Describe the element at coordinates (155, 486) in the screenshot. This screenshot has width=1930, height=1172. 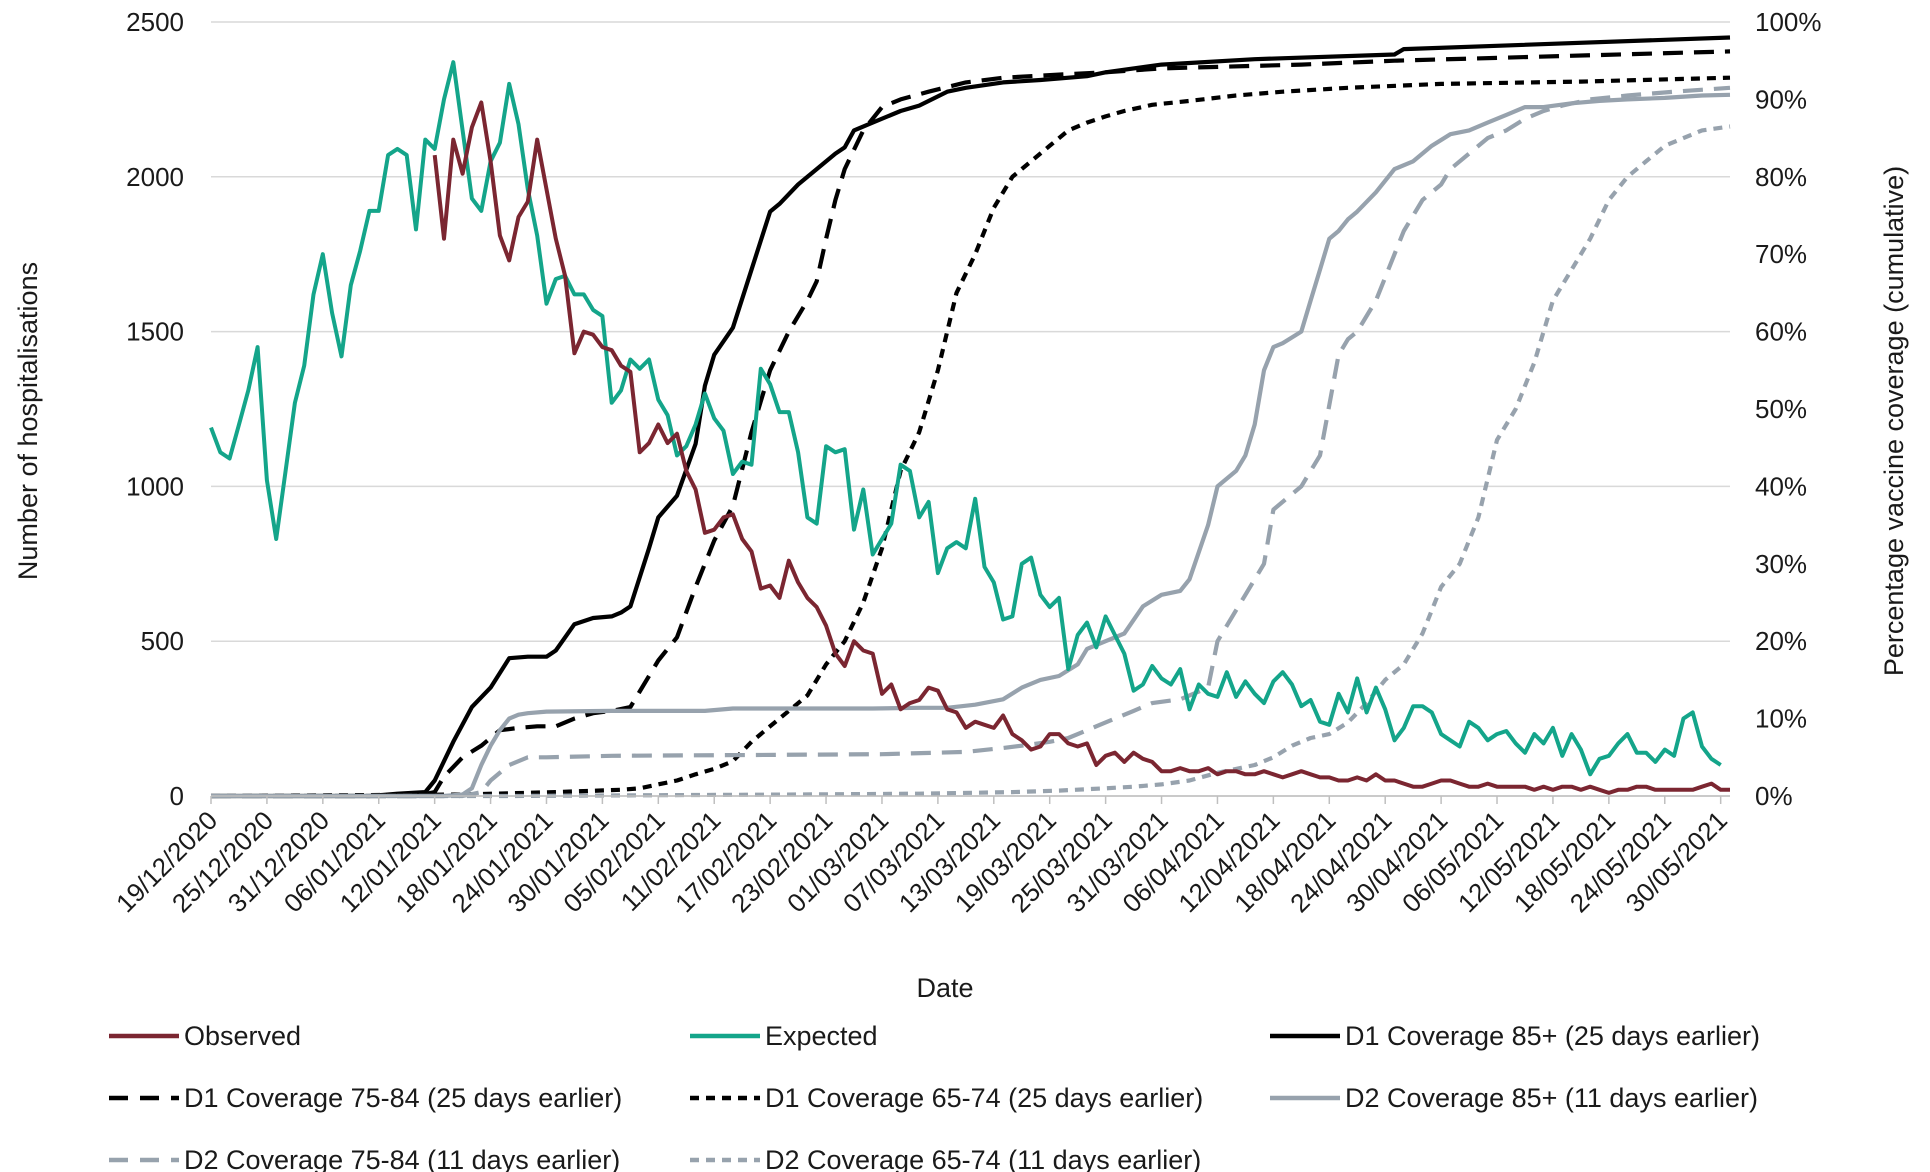
I see `y-left-tick-label: 1000` at that location.